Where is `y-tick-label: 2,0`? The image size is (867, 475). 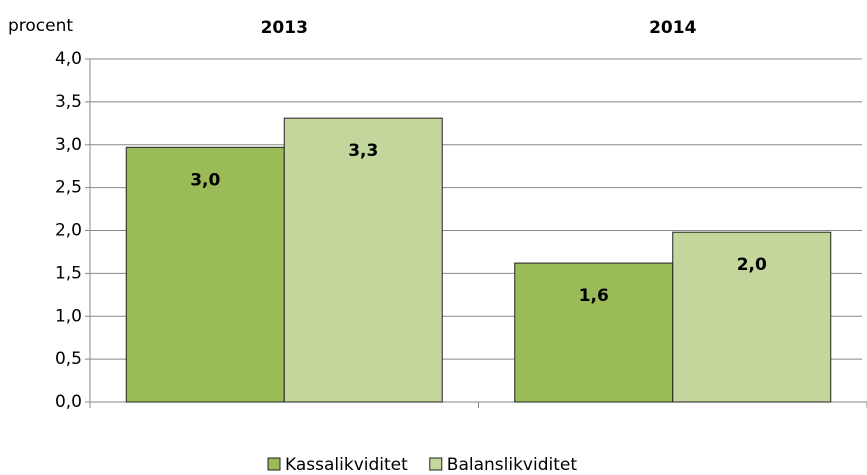
y-tick-label: 2,0 is located at coordinates (68, 231).